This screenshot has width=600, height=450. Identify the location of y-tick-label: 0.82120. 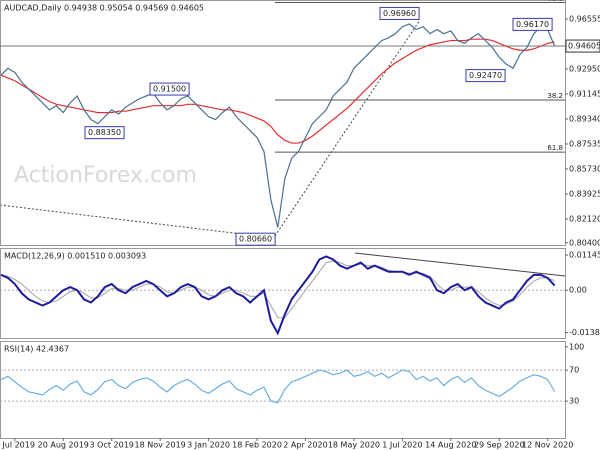
(584, 218).